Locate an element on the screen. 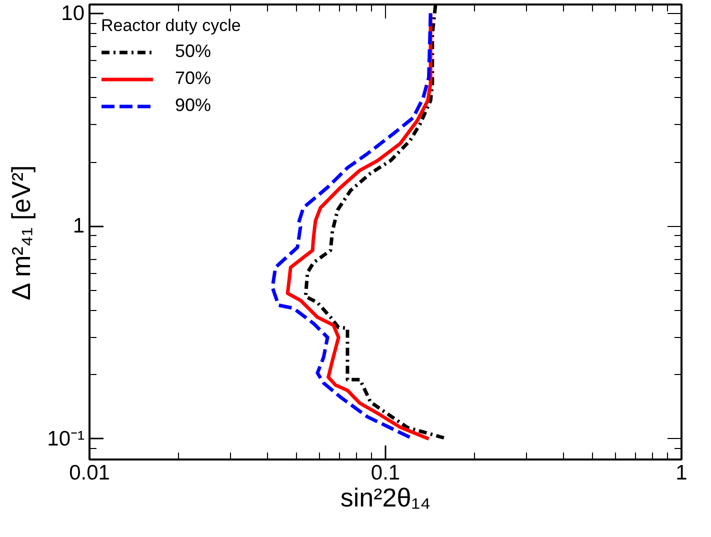 The image size is (711, 537). y-tick-label: 10 is located at coordinates (72, 13).